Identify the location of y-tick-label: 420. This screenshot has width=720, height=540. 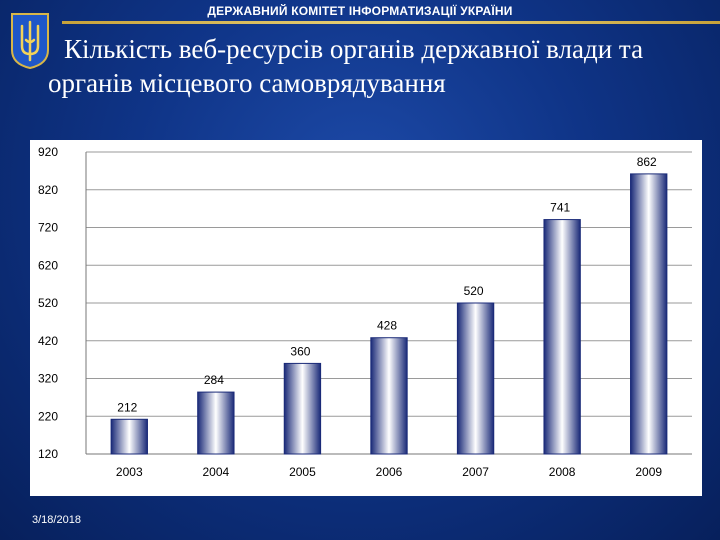
(48, 341).